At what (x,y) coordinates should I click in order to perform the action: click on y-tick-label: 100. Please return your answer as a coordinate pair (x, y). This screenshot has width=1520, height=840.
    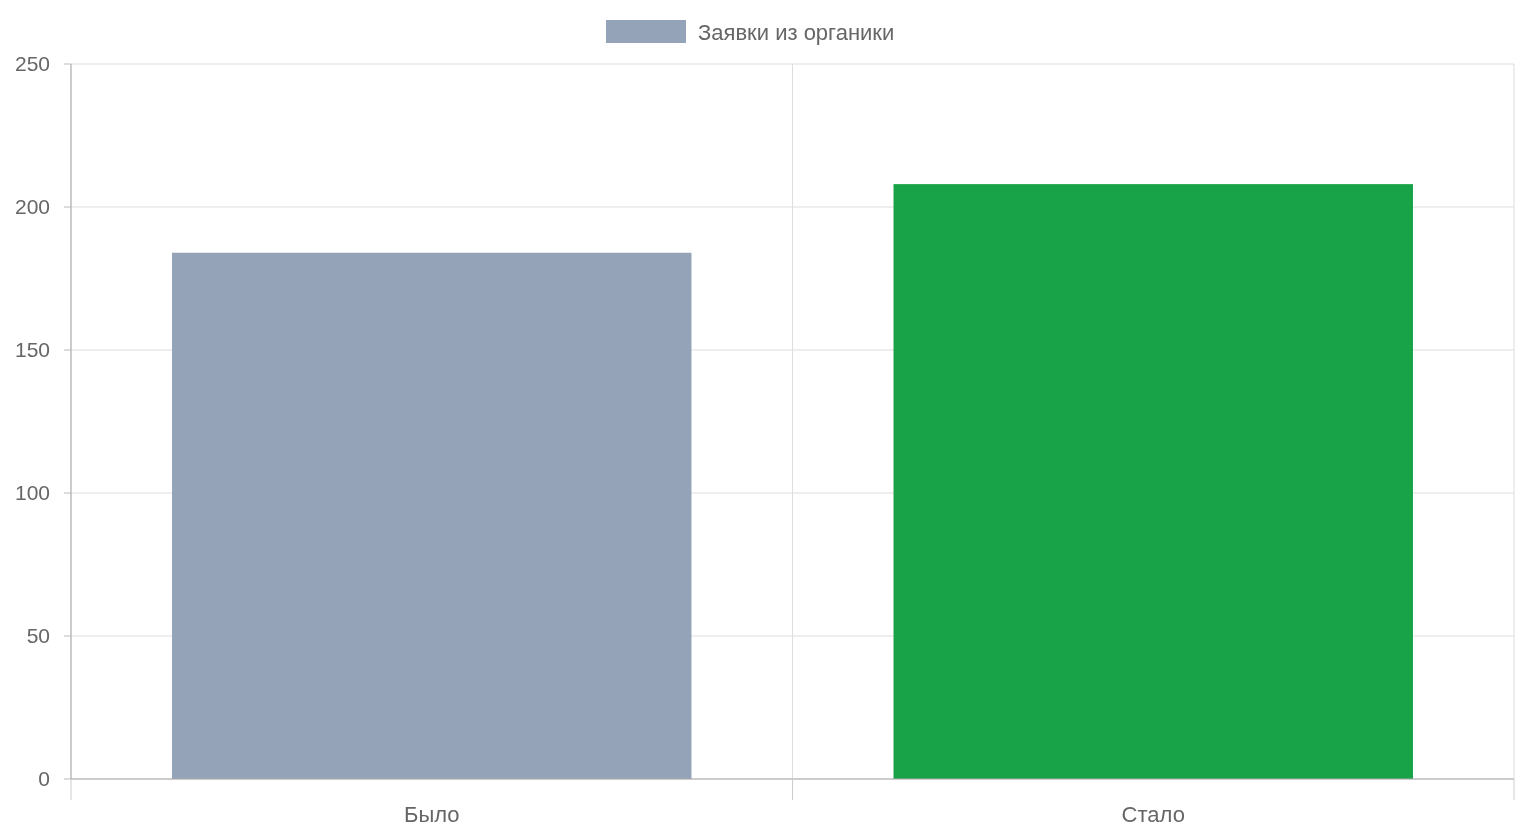
    Looking at the image, I should click on (32, 493).